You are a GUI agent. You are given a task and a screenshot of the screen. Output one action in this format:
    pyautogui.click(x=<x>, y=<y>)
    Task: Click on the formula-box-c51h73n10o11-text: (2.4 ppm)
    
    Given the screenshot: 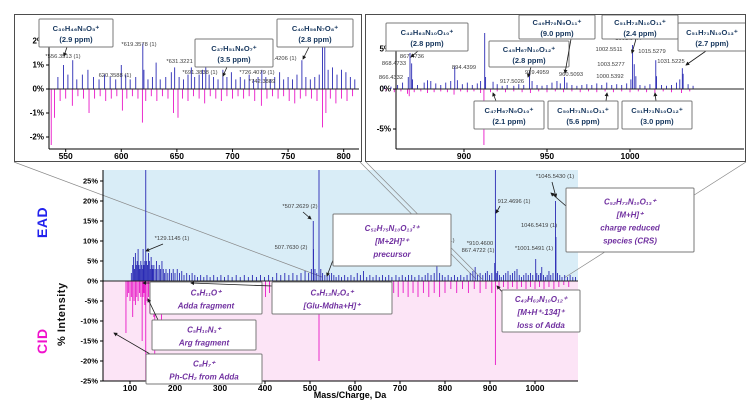 What is the action you would take?
    pyautogui.click(x=640, y=33)
    